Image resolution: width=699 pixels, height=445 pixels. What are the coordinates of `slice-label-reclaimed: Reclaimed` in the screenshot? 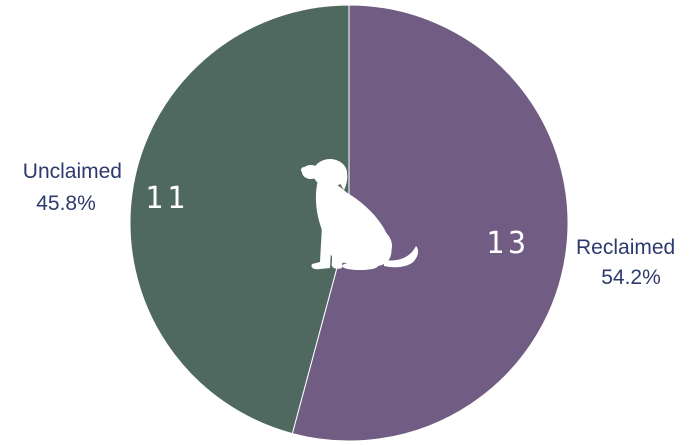 It's located at (625, 247).